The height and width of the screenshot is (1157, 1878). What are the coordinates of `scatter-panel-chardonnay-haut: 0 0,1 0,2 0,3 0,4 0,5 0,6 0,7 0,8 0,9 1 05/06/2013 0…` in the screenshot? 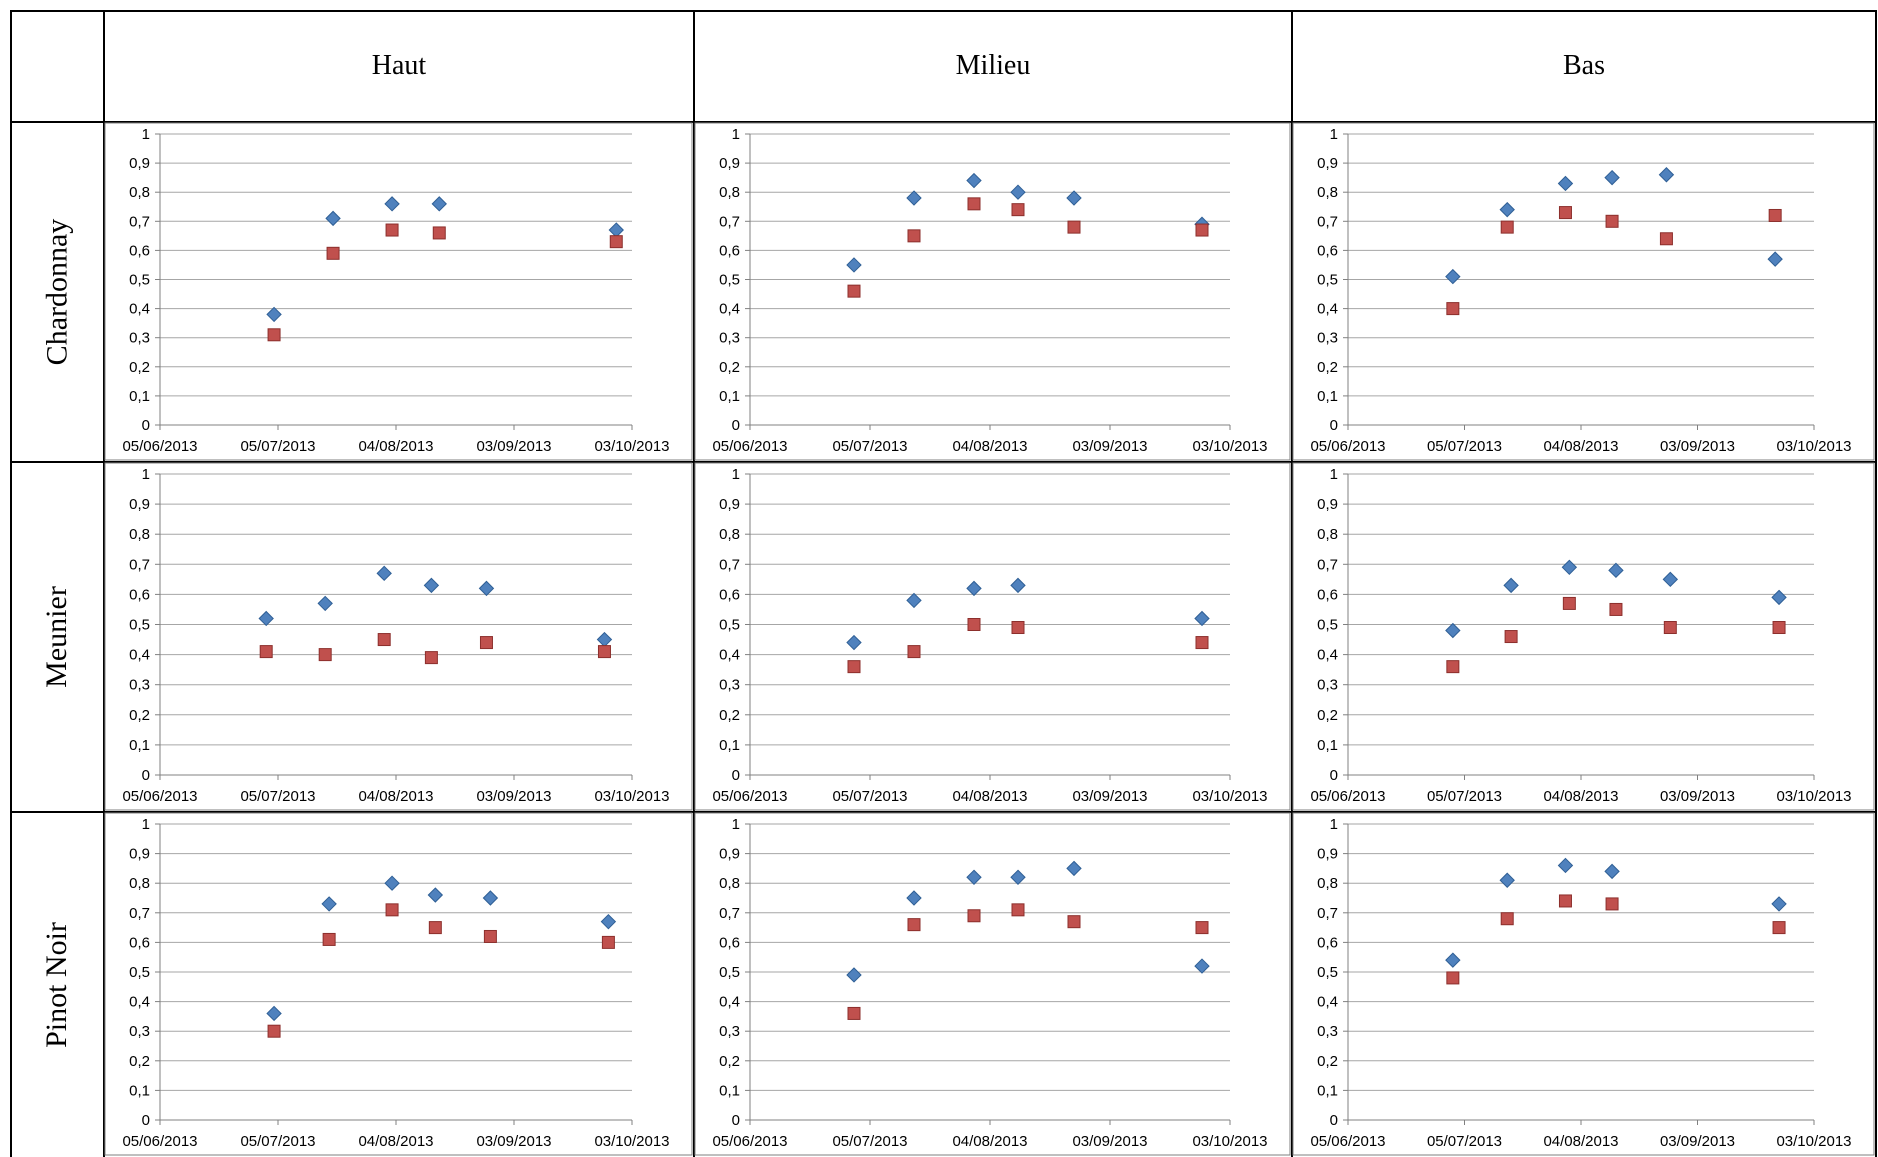 It's located at (398, 291).